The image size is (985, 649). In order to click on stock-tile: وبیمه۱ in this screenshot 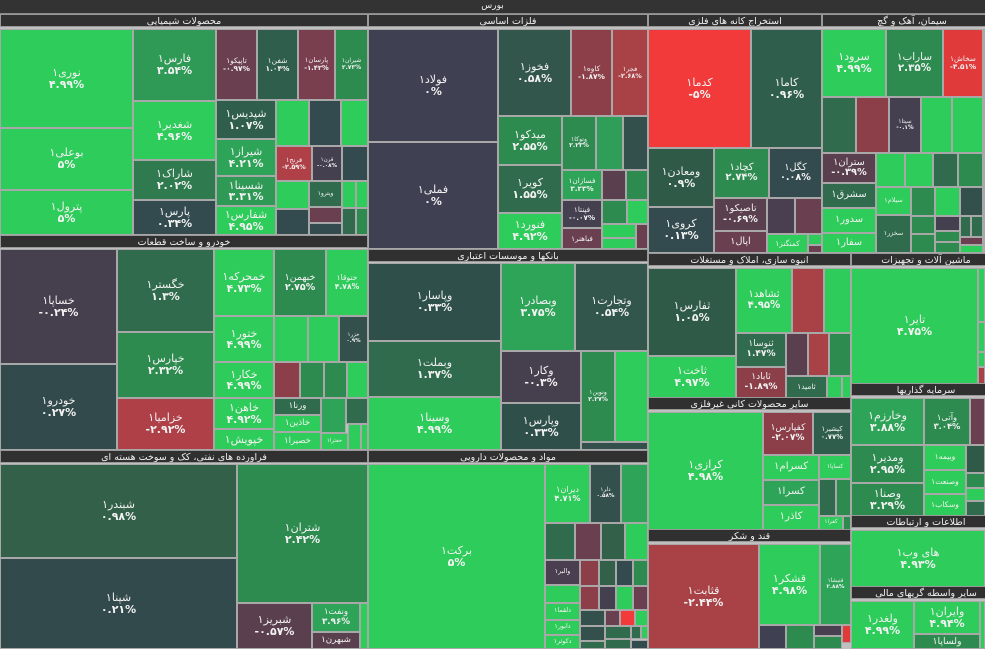, I will do `click(945, 457)`.